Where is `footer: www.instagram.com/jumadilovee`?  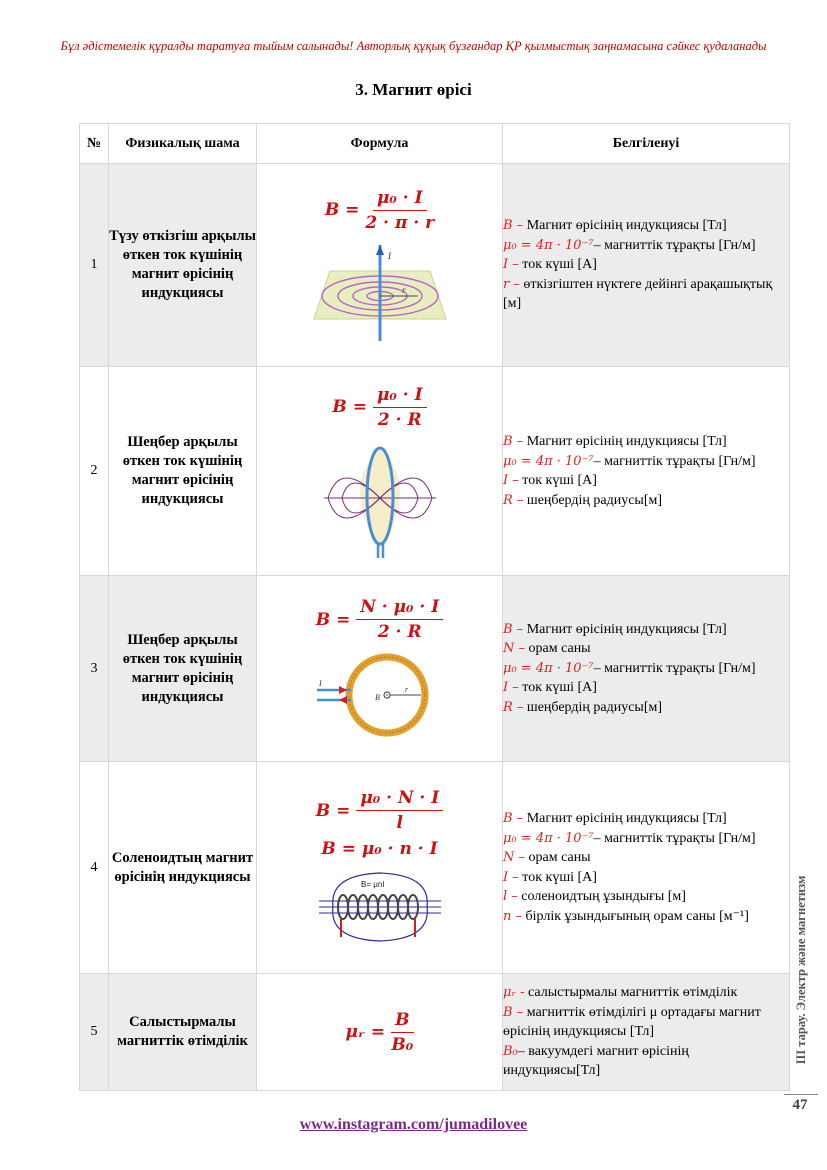
footer: www.instagram.com/jumadilovee is located at coordinates (413, 1125).